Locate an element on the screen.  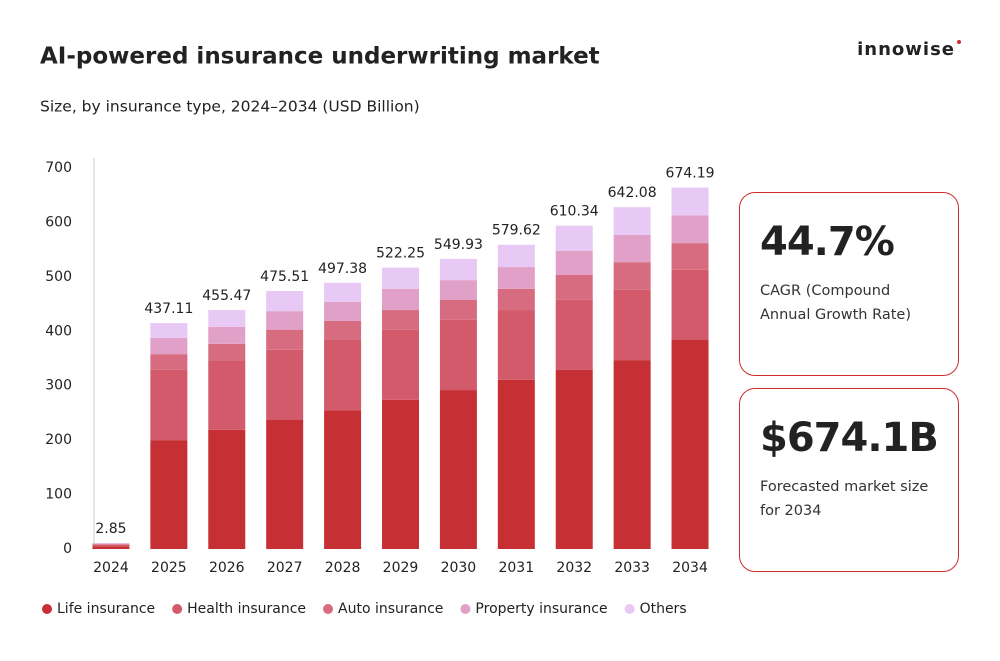
x-tick-label: 2031 is located at coordinates (516, 568).